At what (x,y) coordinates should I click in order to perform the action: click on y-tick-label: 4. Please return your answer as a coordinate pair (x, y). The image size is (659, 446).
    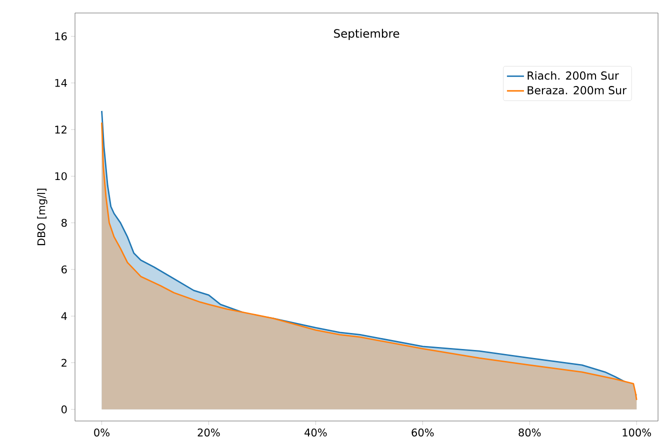
    Looking at the image, I should click on (64, 316).